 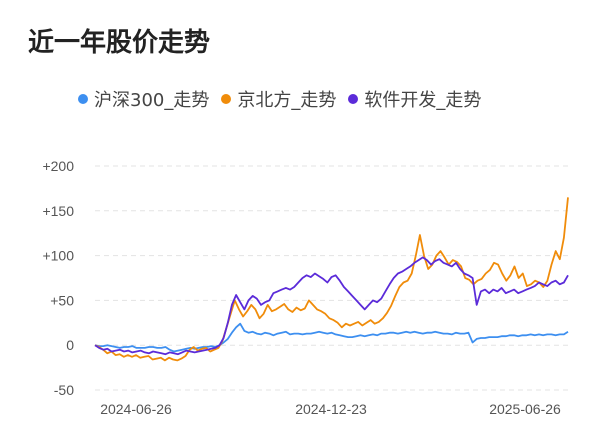 What do you see at coordinates (353, 99) in the screenshot?
I see `legend-marker-software-dev` at bounding box center [353, 99].